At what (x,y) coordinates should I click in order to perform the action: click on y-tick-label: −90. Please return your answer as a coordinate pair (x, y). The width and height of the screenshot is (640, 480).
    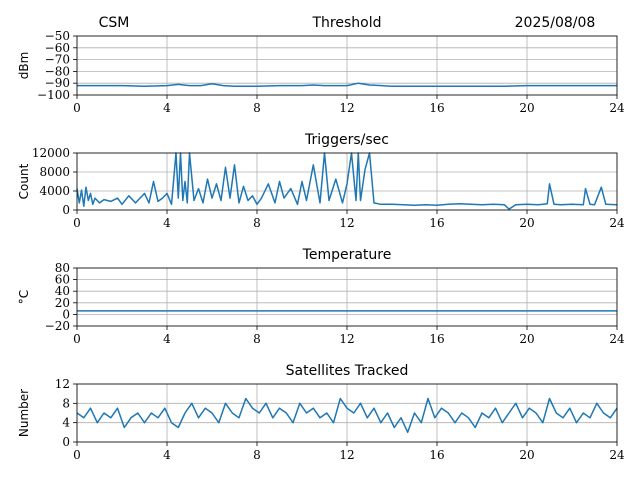
    Looking at the image, I should click on (57, 83).